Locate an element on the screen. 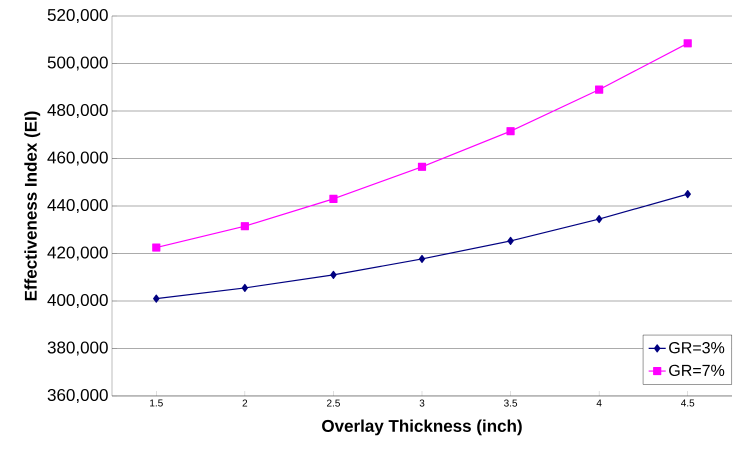 This screenshot has width=748, height=466. legend-label: GR=3% is located at coordinates (696, 348).